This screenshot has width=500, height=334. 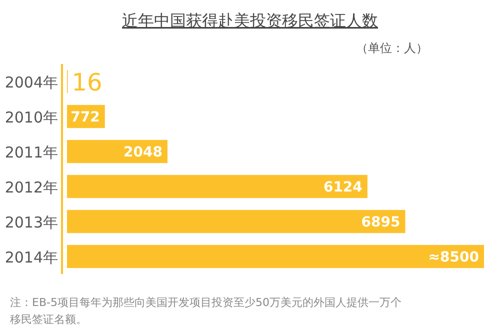 What do you see at coordinates (31, 187) in the screenshot?
I see `y-tick-label: 2012年` at bounding box center [31, 187].